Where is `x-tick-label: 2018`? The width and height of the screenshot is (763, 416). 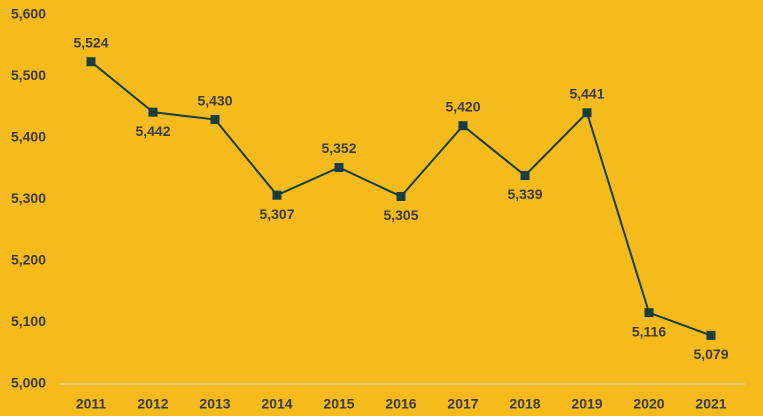 x-tick-label: 2018 is located at coordinates (524, 404).